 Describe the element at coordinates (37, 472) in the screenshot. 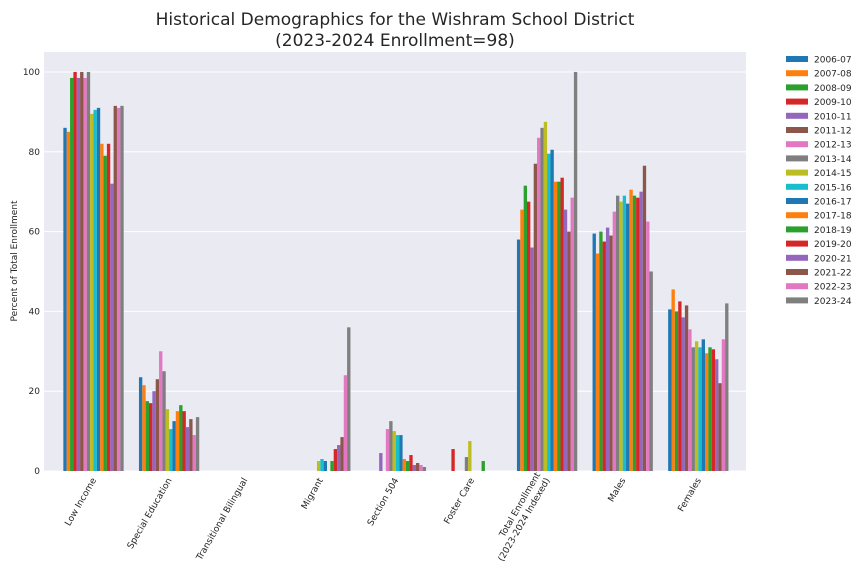

I see `y-tick-label: 0` at that location.